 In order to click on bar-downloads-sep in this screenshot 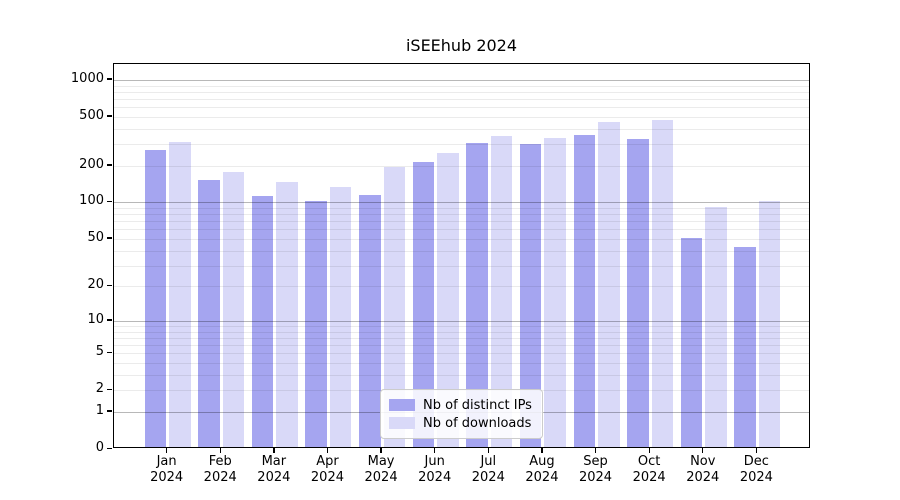, I will do `click(609, 284)`.